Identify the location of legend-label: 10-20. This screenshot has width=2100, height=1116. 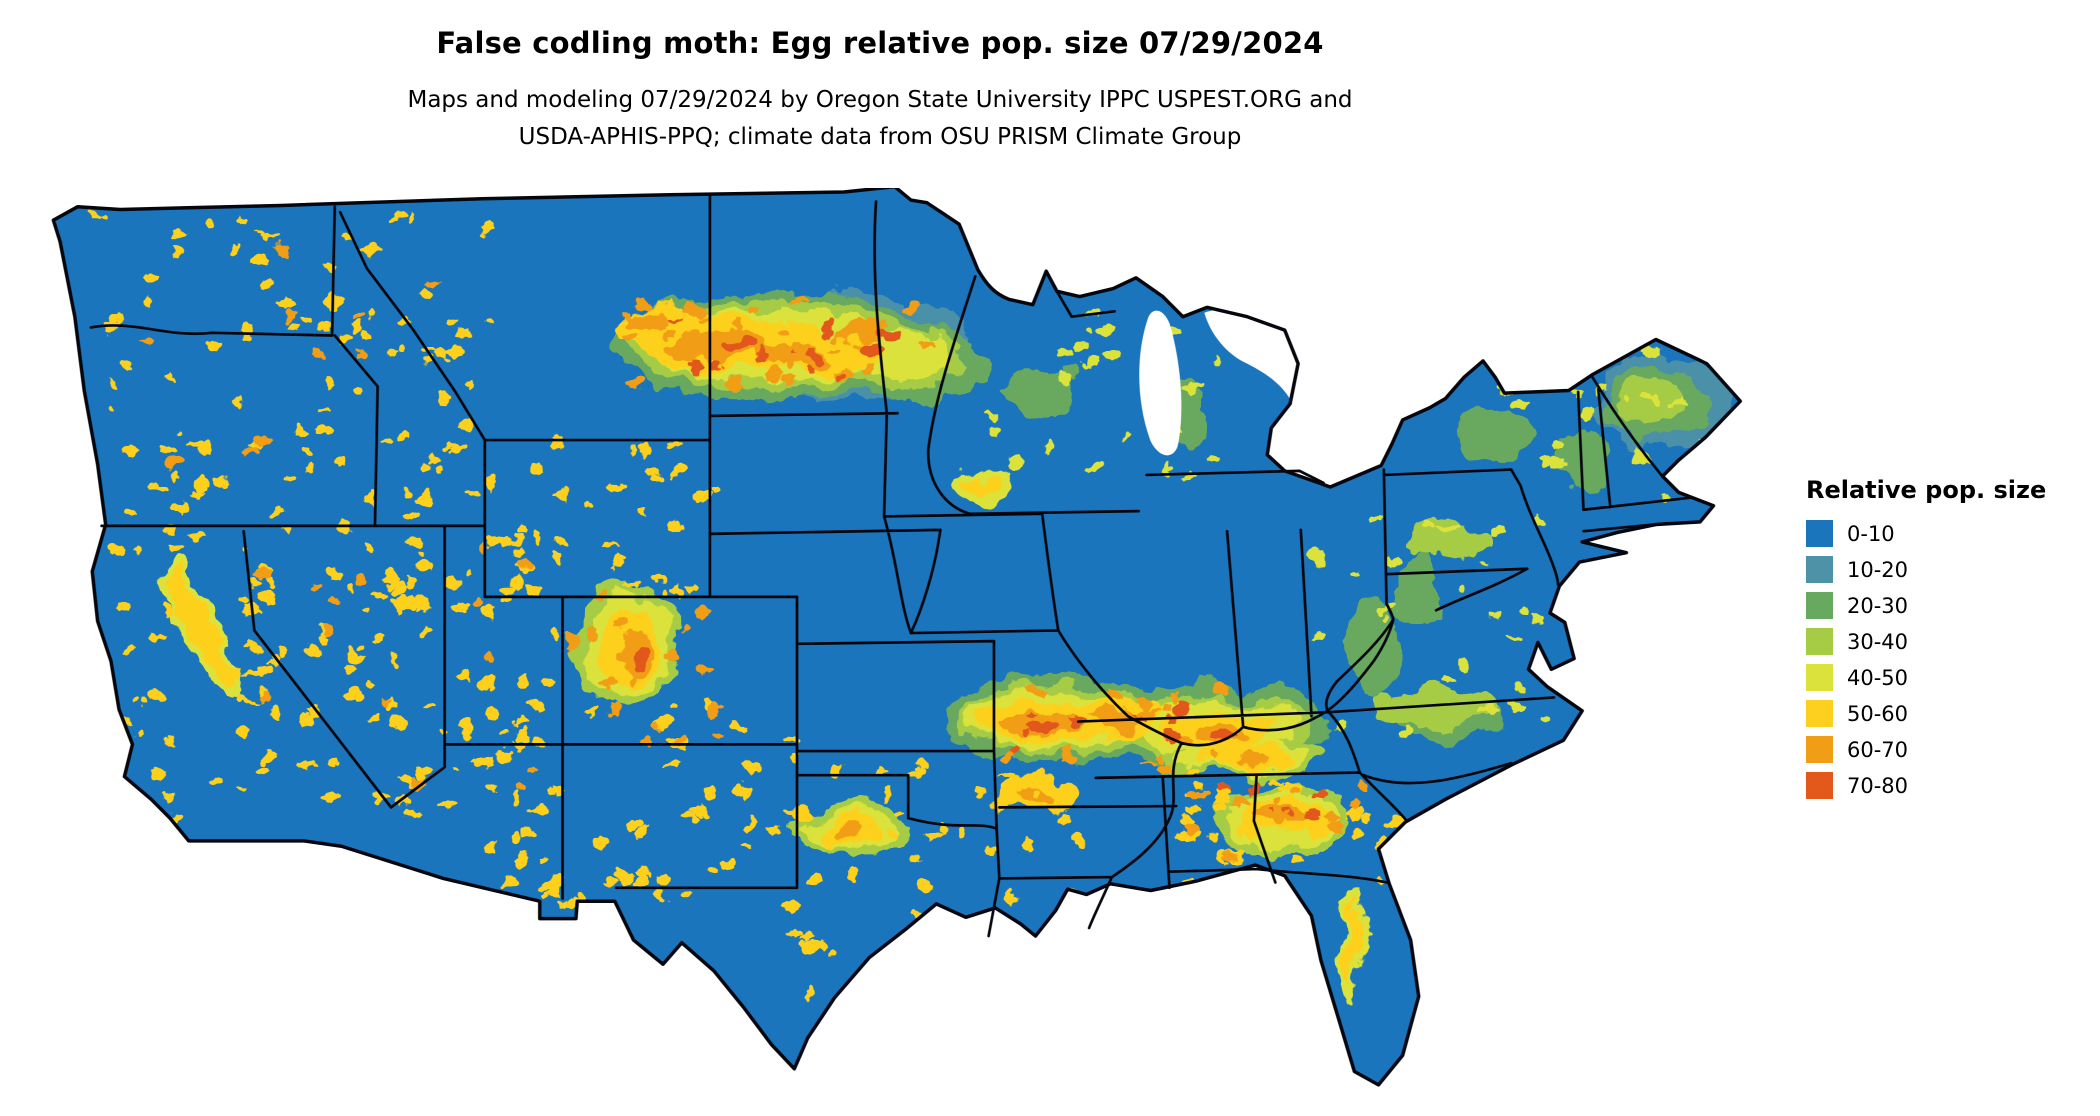
(1878, 569).